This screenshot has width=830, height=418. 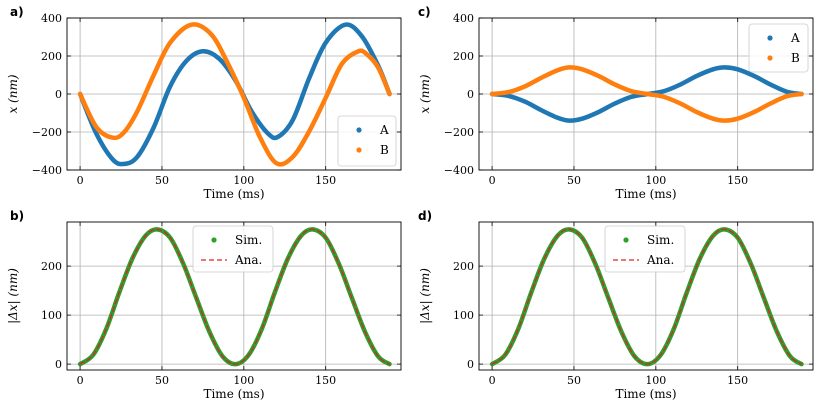 I want to click on panel-label: a), so click(x=17, y=12).